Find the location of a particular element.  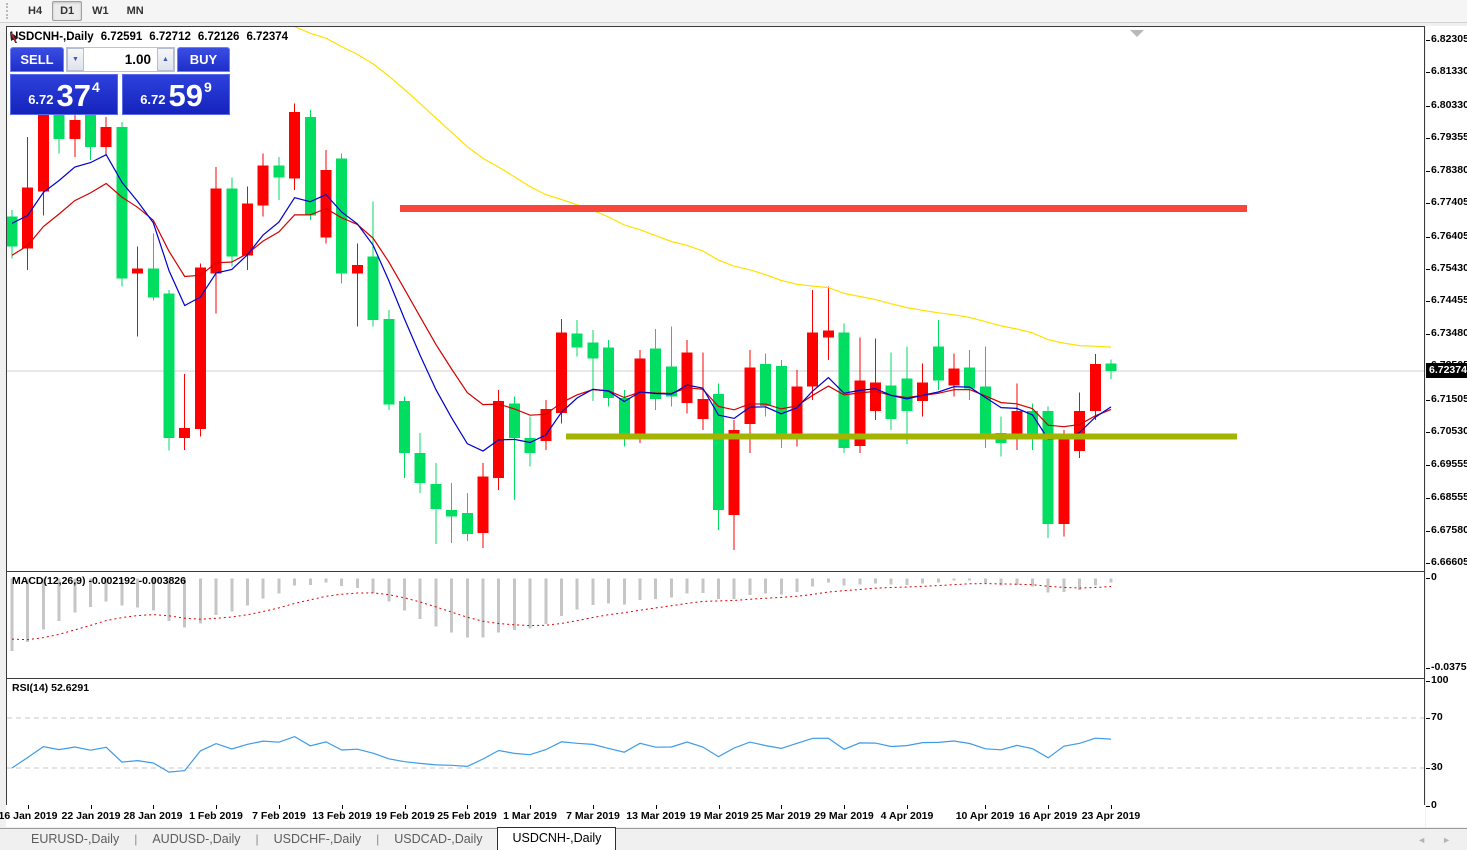

date-axis-label: 13 Mar 2019 is located at coordinates (656, 816).